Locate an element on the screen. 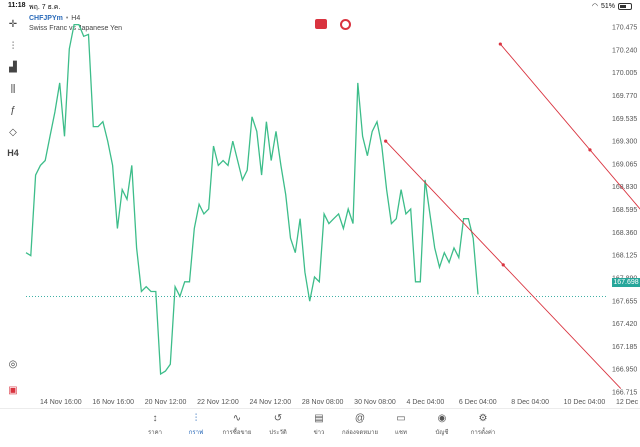  nav-label: การตั้งค่า is located at coordinates (483, 433).